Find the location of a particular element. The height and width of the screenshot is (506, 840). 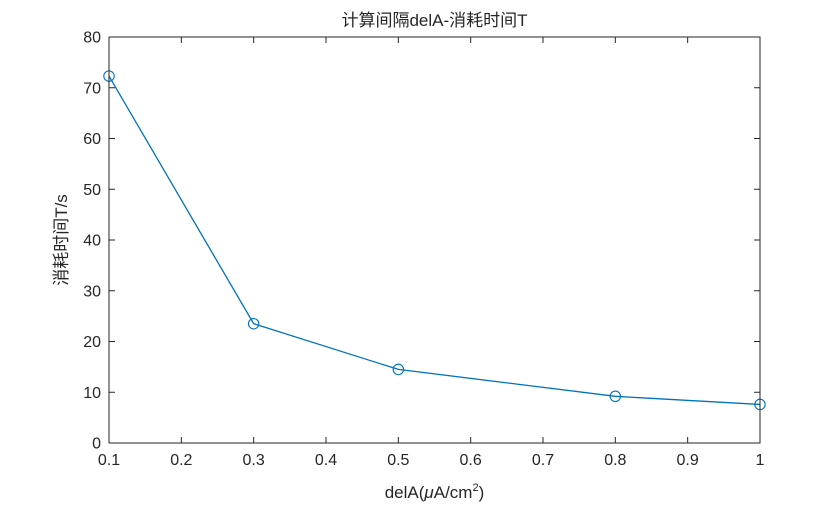

x-axis-label-unit: A/cm is located at coordinates (453, 492).